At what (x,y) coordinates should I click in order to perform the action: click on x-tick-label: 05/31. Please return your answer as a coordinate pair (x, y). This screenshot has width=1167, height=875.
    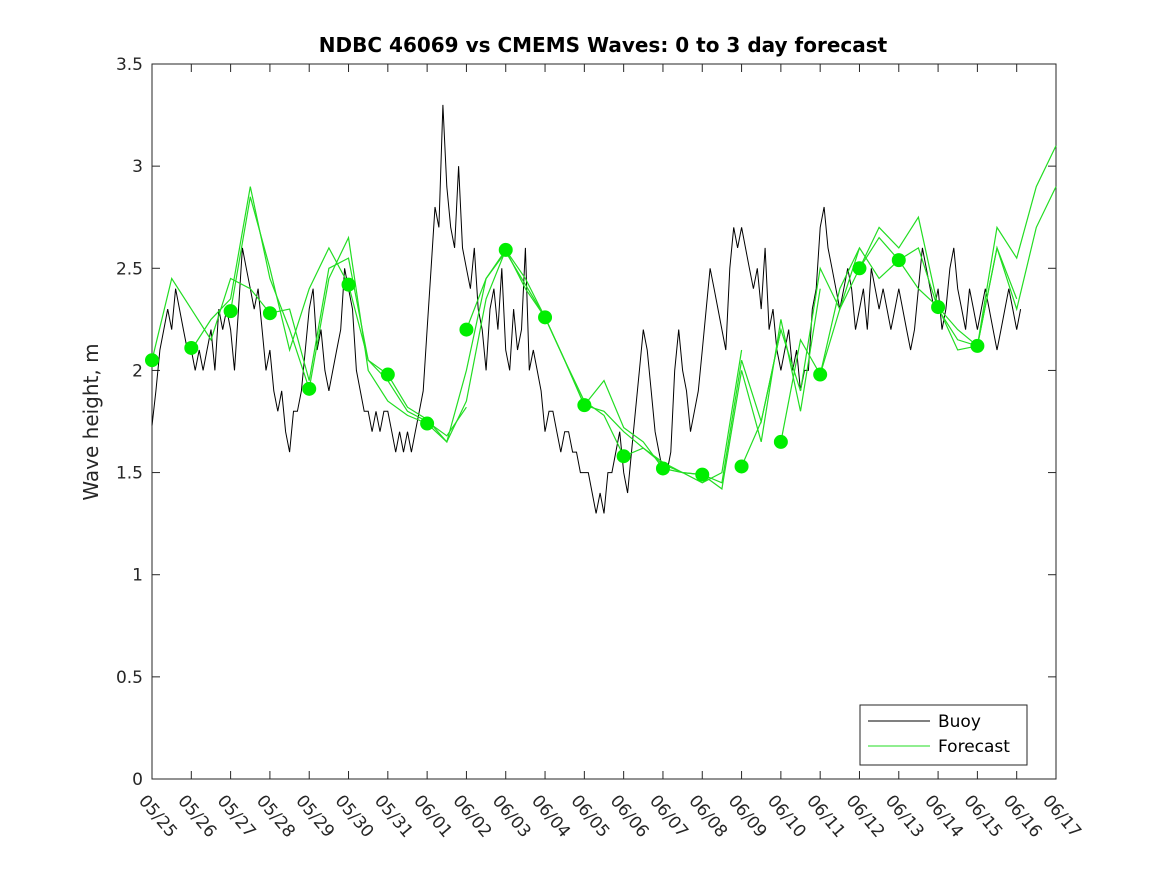
    Looking at the image, I should click on (393, 816).